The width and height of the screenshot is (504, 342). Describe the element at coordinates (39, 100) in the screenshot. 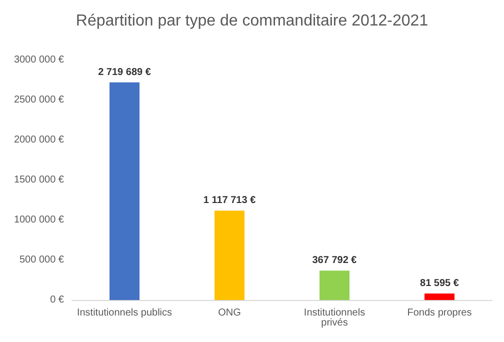

I see `y-tick-label: 2500 000 €` at that location.